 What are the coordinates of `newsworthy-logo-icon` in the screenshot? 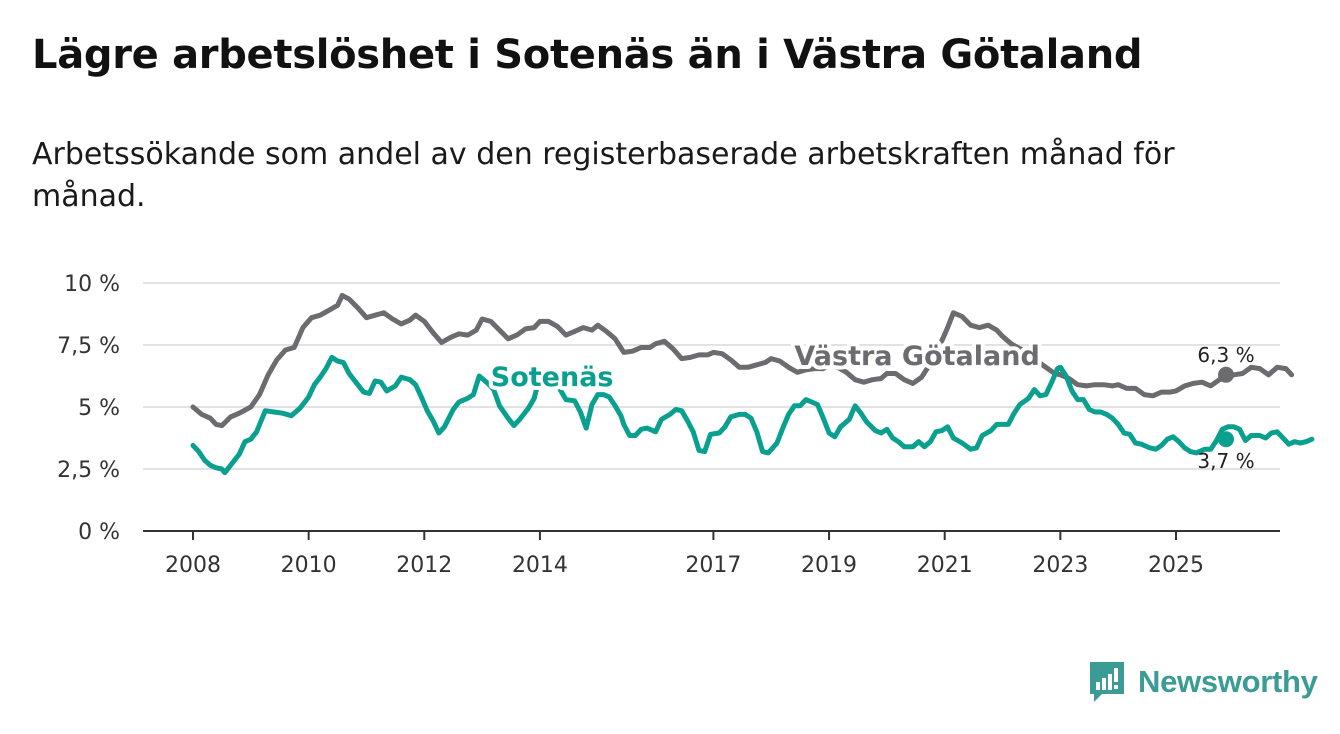 It's located at (1107, 682).